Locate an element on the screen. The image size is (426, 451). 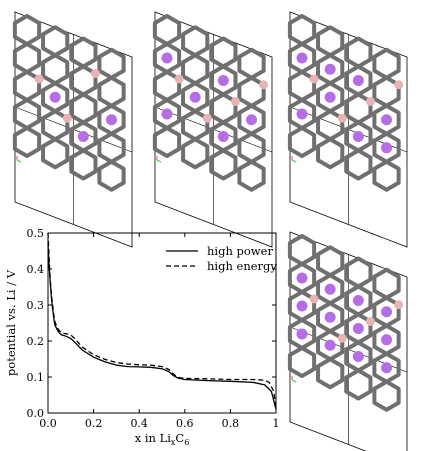
legend-label-high-energy: high energy is located at coordinates (242, 266).